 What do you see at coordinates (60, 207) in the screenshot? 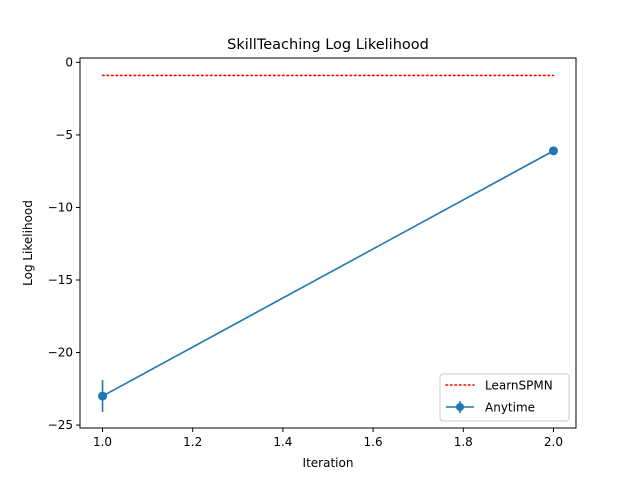
I see `y-tick-label: −10` at bounding box center [60, 207].